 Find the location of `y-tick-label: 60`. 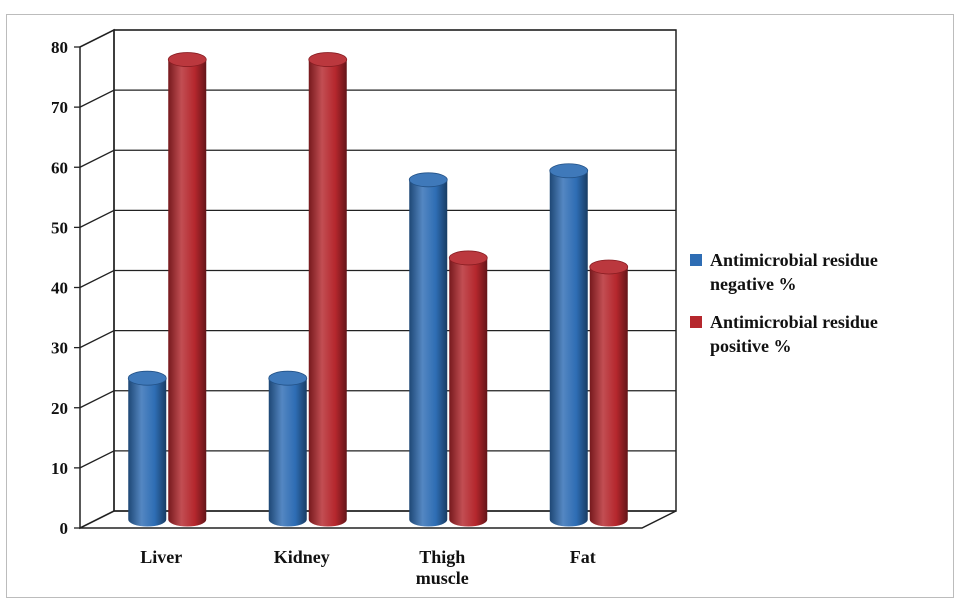

y-tick-label: 60 is located at coordinates (59, 167).